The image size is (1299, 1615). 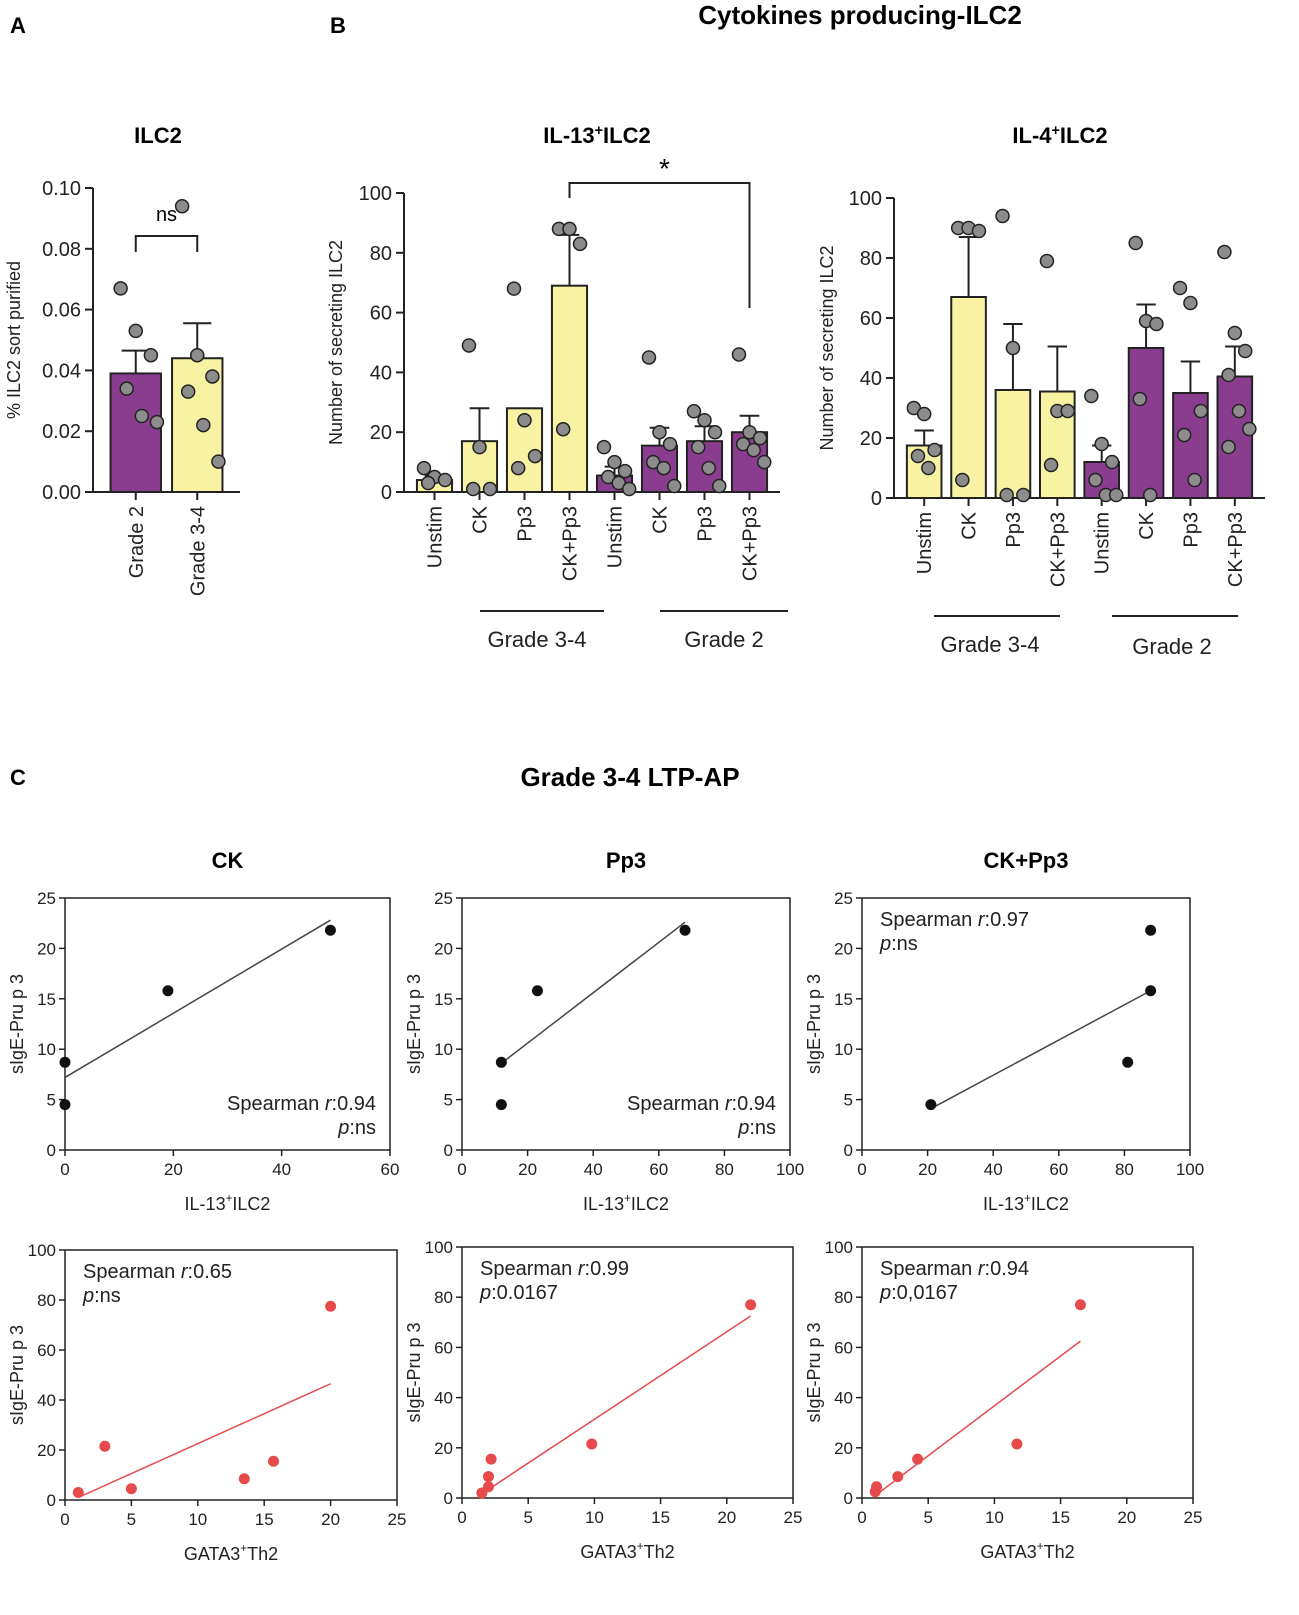 What do you see at coordinates (628, 1372) in the screenshot?
I see `frame-c-gata2` at bounding box center [628, 1372].